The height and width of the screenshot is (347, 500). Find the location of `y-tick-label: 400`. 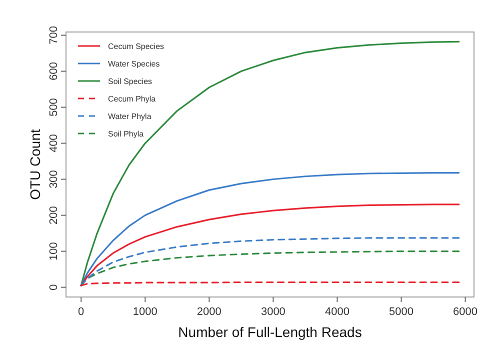

y-tick-label: 400 is located at coordinates (54, 143).